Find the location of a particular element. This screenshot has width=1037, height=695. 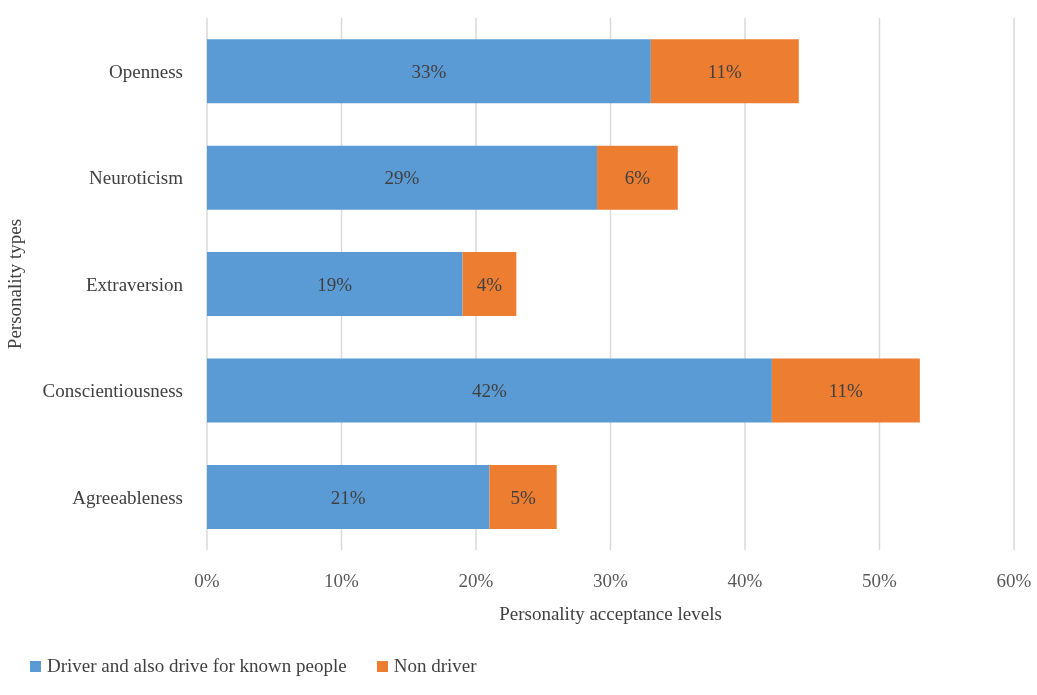

x-tick-label: 0% is located at coordinates (207, 581).